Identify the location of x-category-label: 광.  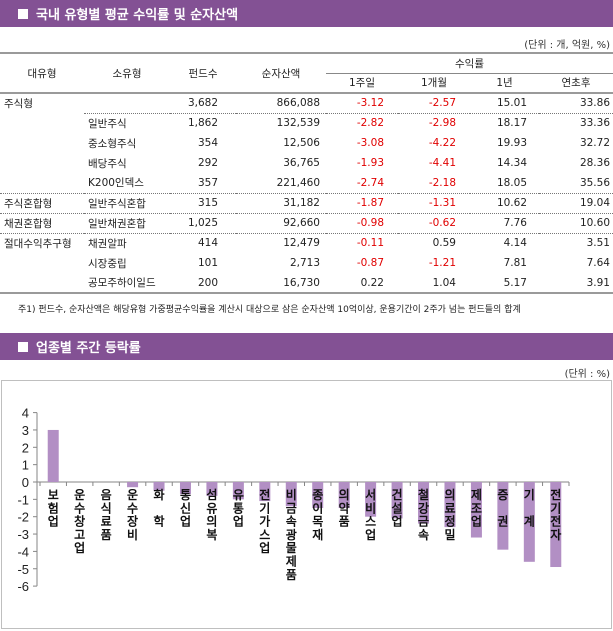
(291, 534).